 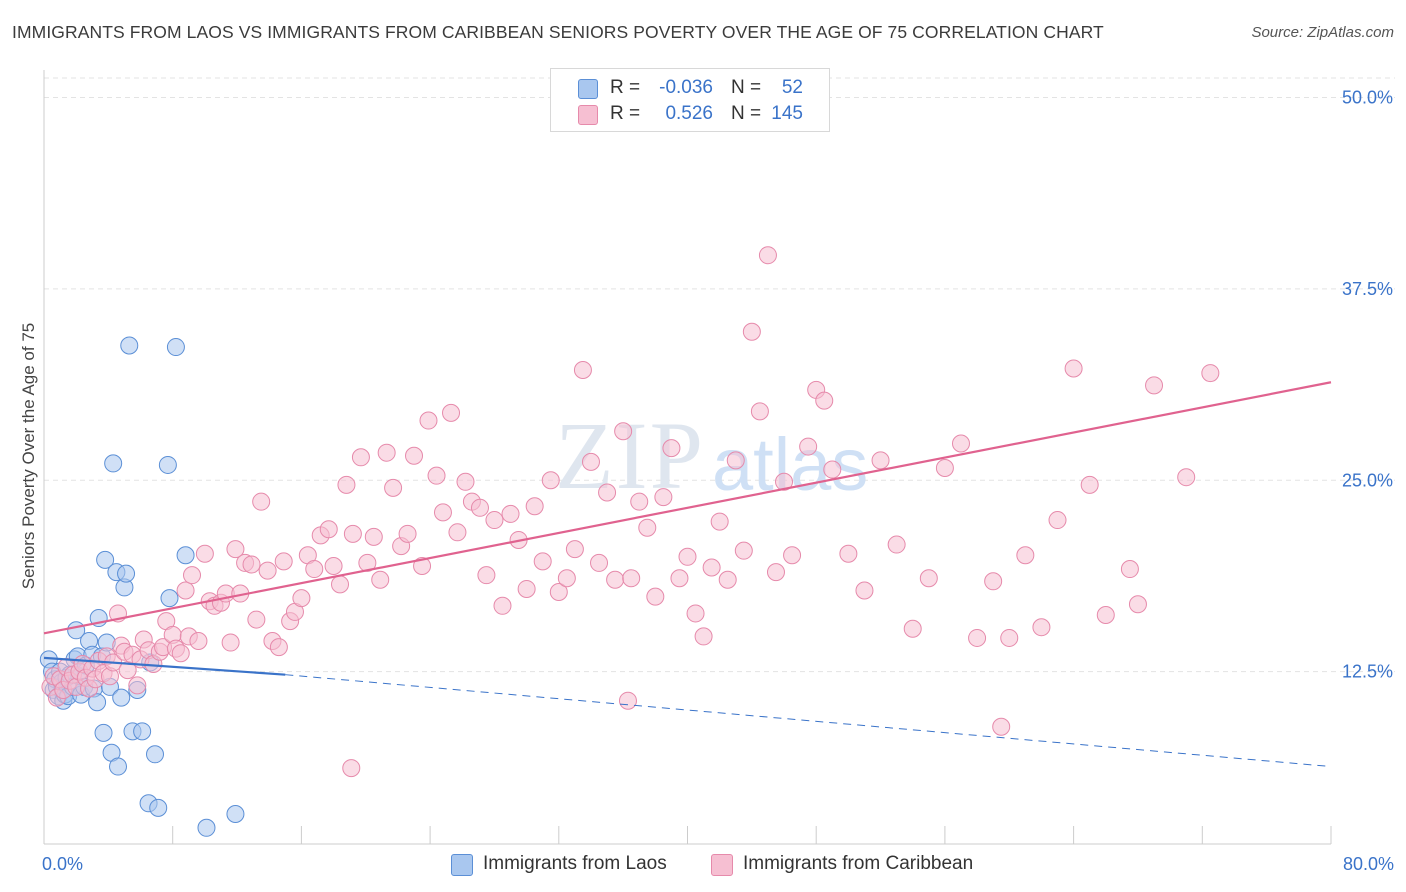 What do you see at coordinates (625, 113) in the screenshot?
I see `legend-r-label: R =` at bounding box center [625, 113].